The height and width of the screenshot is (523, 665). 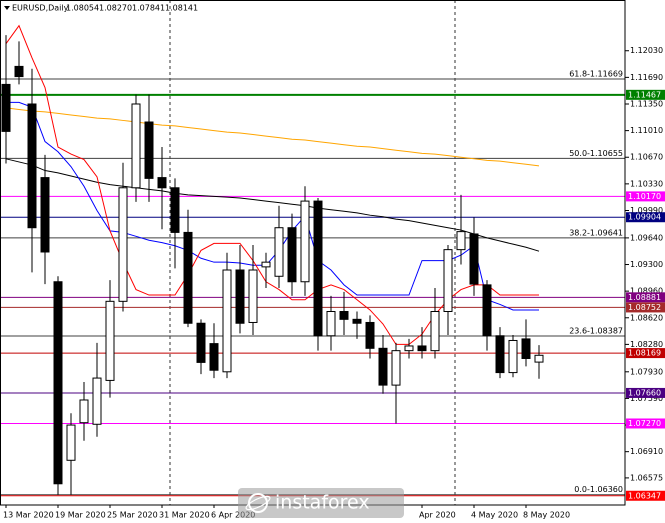 I want to click on y-tick-label: 1.10330, so click(x=646, y=183).